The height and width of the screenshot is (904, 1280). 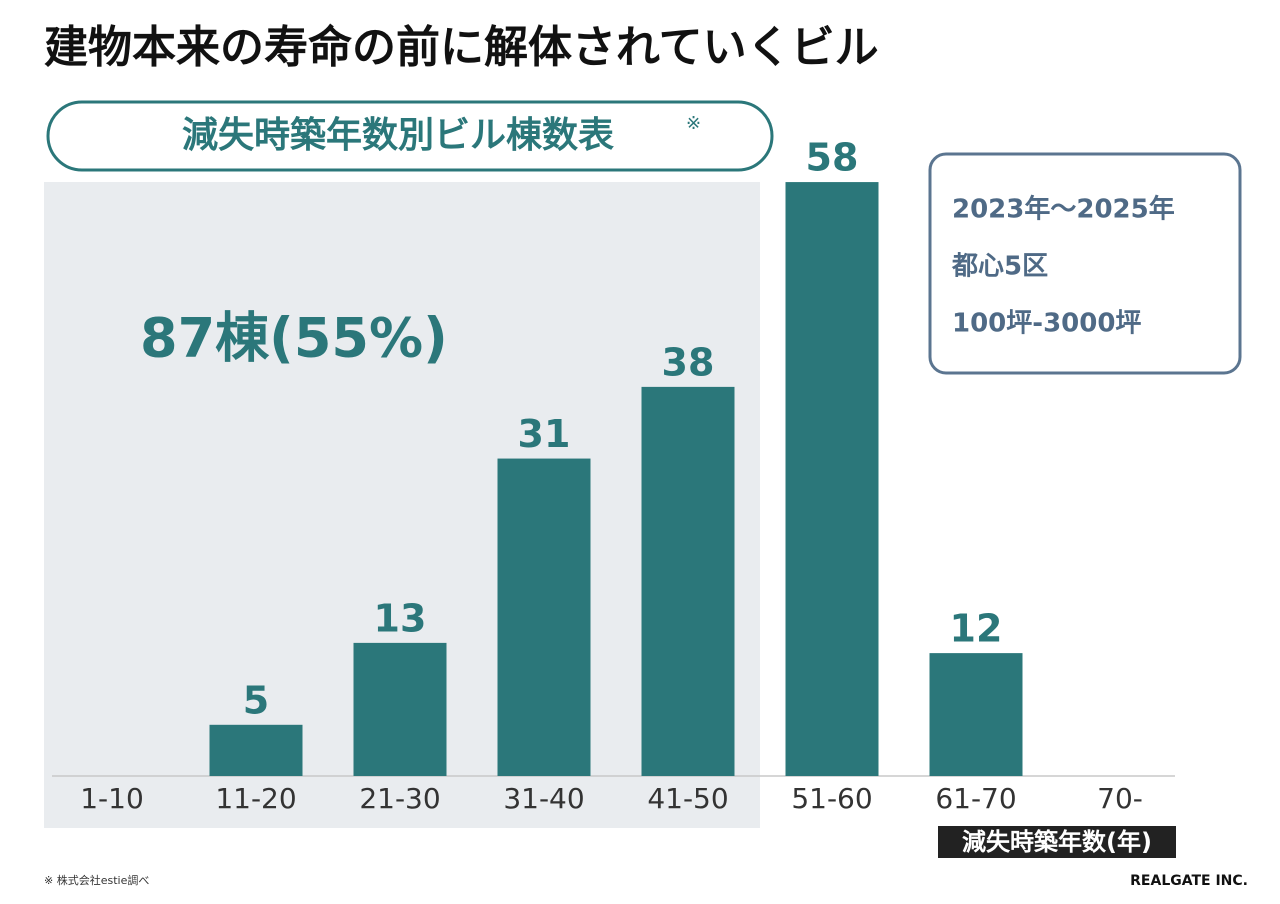 I want to click on data-label: 13, so click(x=400, y=618).